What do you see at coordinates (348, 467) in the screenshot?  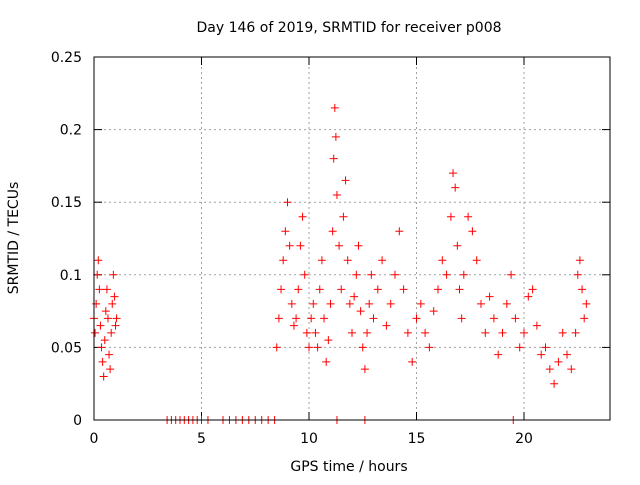 I see `x-axis-label: GPS time / hours` at bounding box center [348, 467].